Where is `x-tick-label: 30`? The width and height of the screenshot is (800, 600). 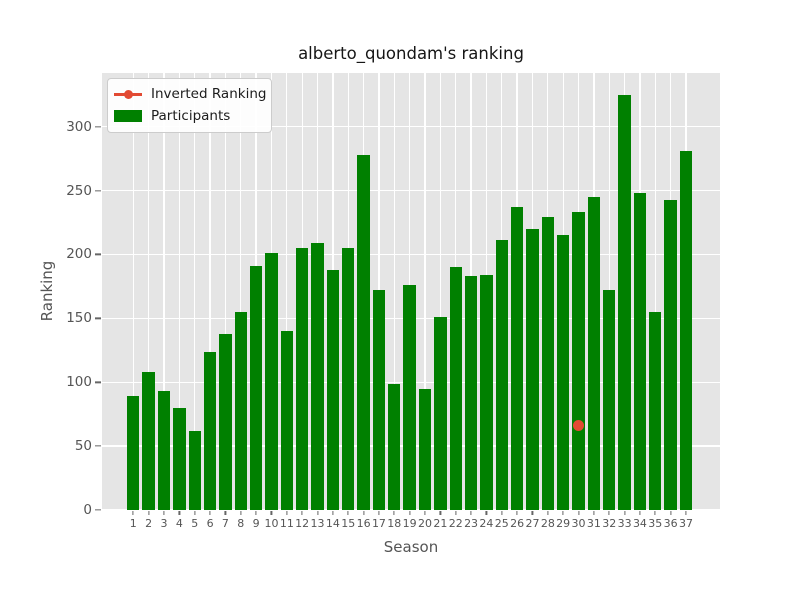
x-tick-label: 30 is located at coordinates (578, 523).